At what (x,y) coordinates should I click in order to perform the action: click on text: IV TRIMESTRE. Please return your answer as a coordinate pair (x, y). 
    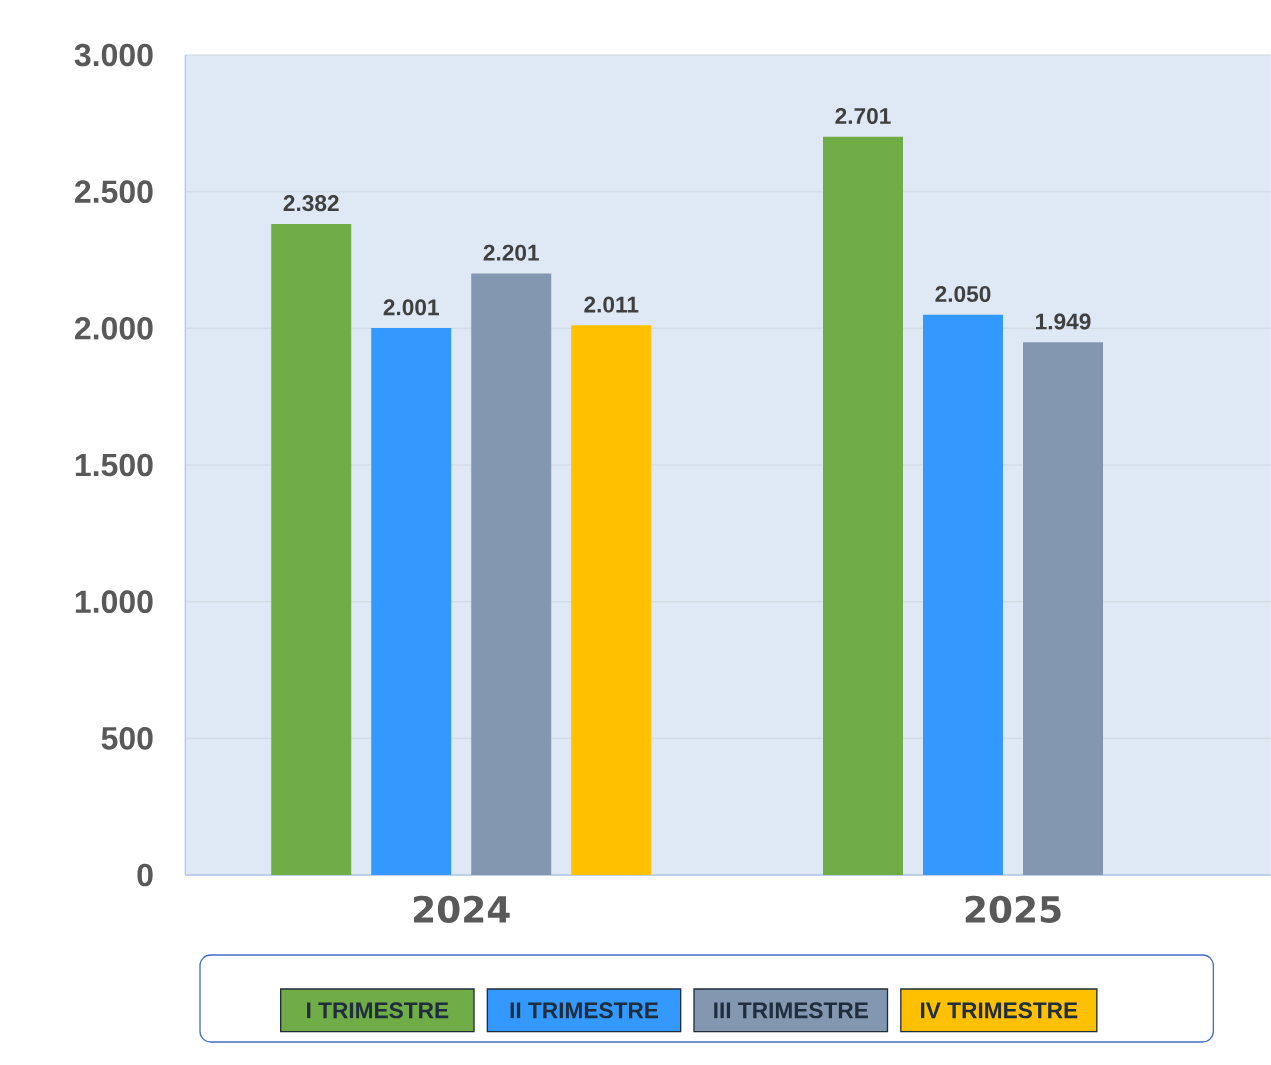
    Looking at the image, I should click on (999, 1010).